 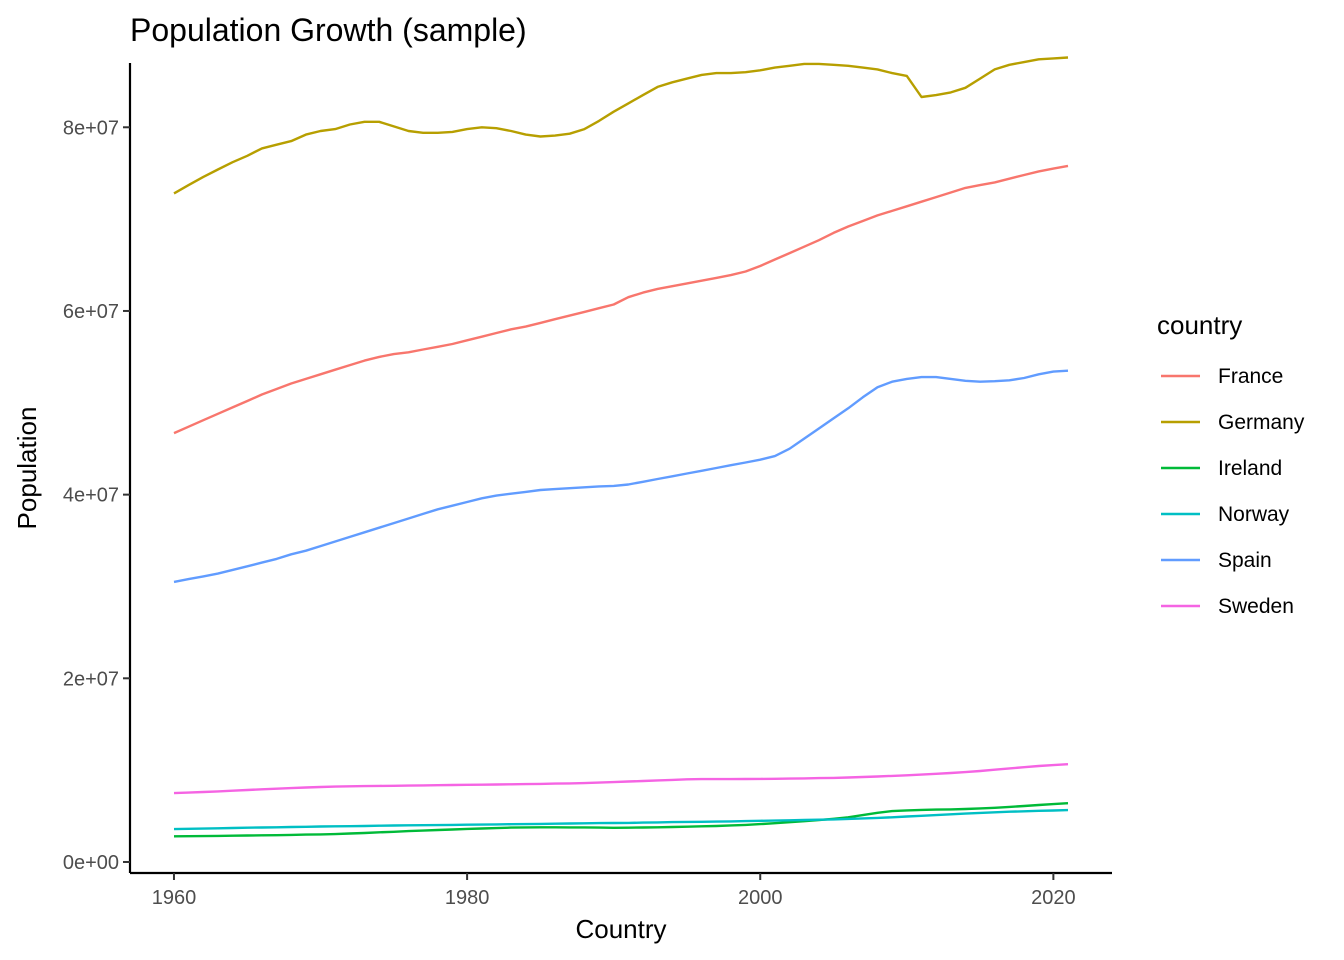 What do you see at coordinates (27, 468) in the screenshot?
I see `y-axis-title: Population` at bounding box center [27, 468].